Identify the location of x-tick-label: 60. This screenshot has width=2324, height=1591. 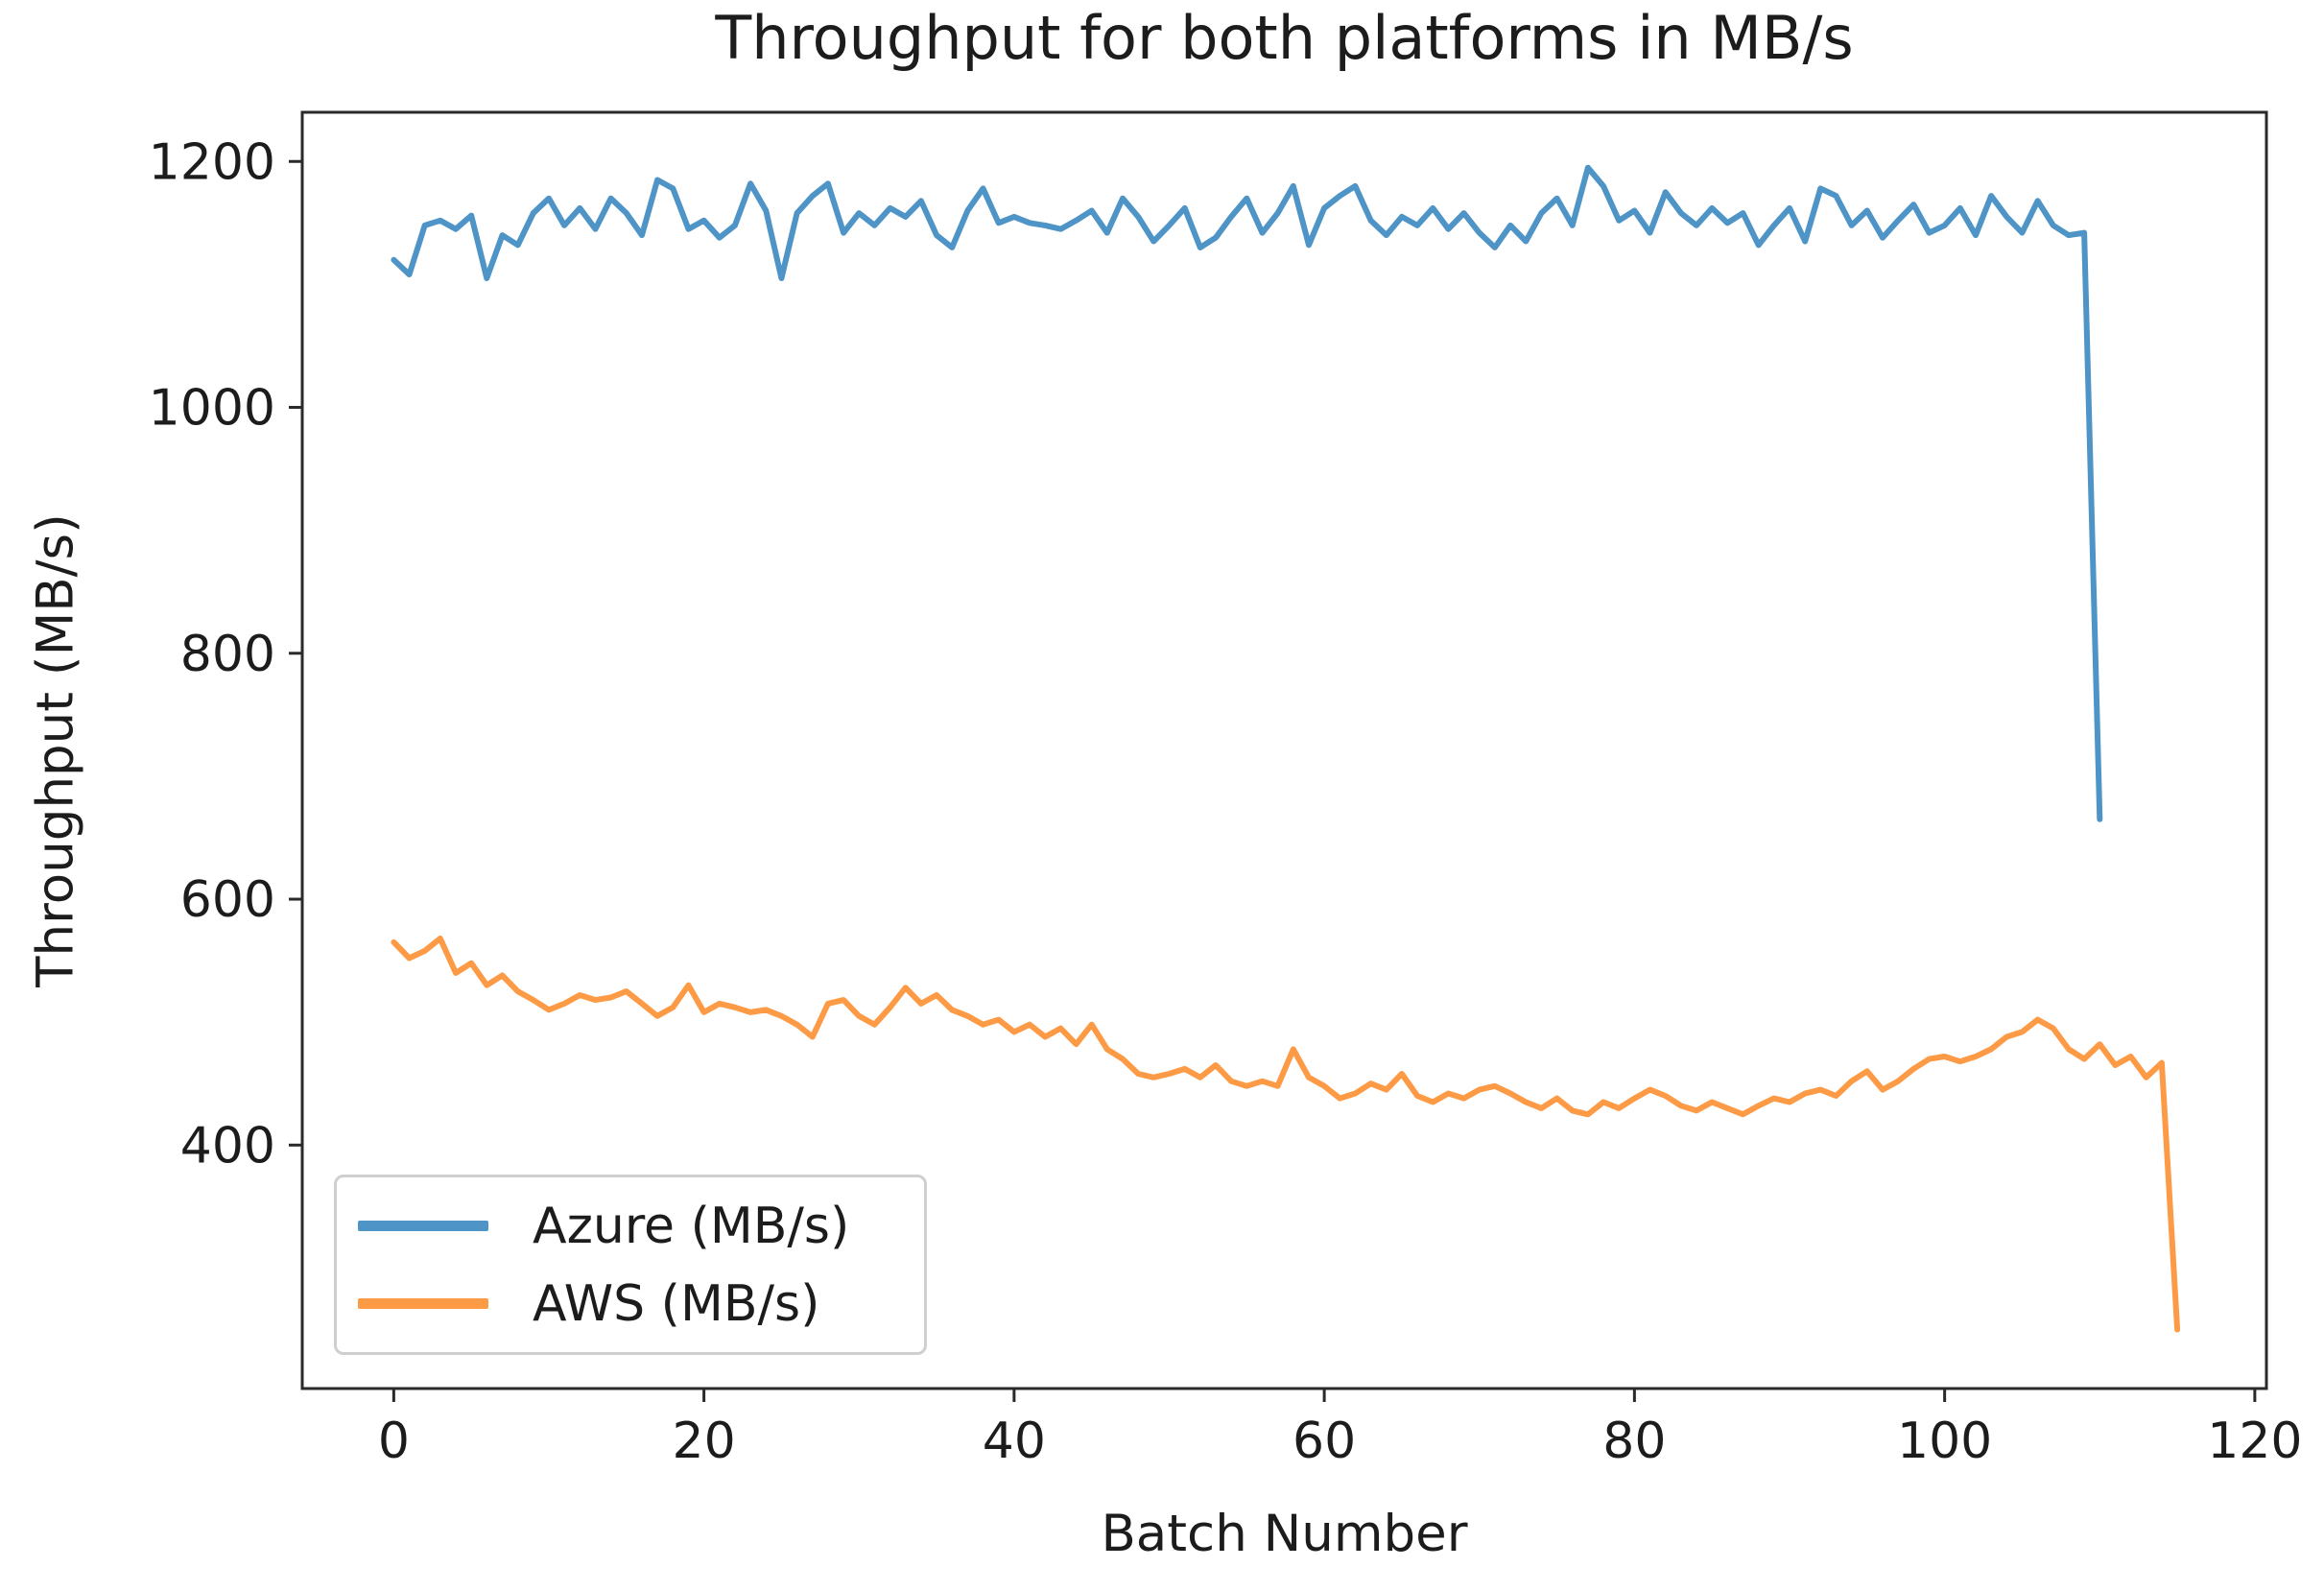
(1324, 1441).